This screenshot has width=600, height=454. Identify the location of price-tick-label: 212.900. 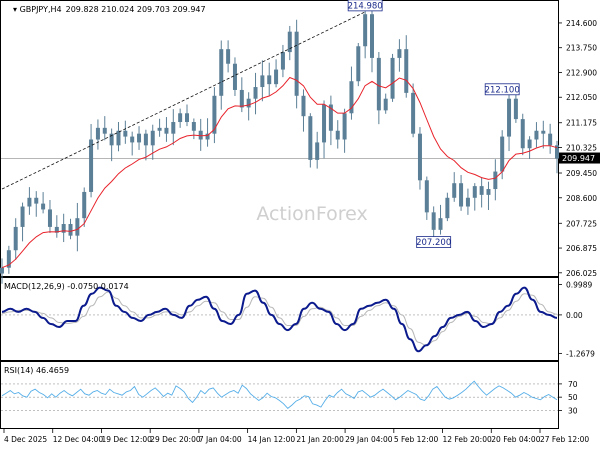
(581, 72).